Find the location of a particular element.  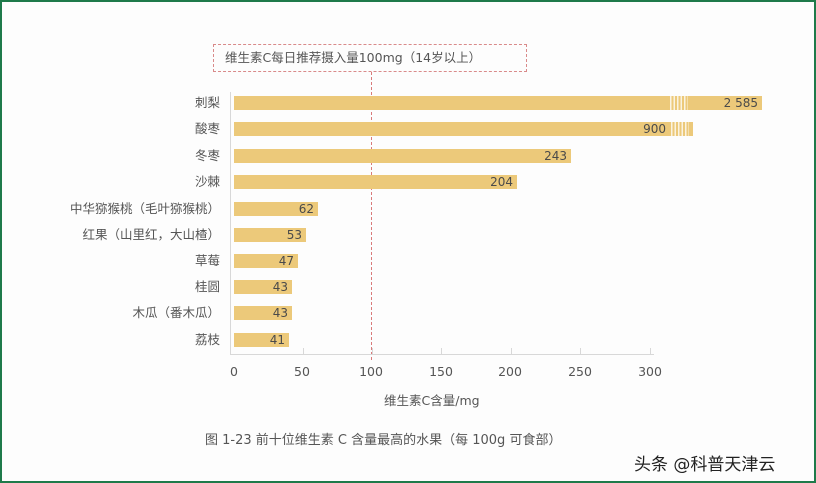

value-label: 204 is located at coordinates (501, 182).